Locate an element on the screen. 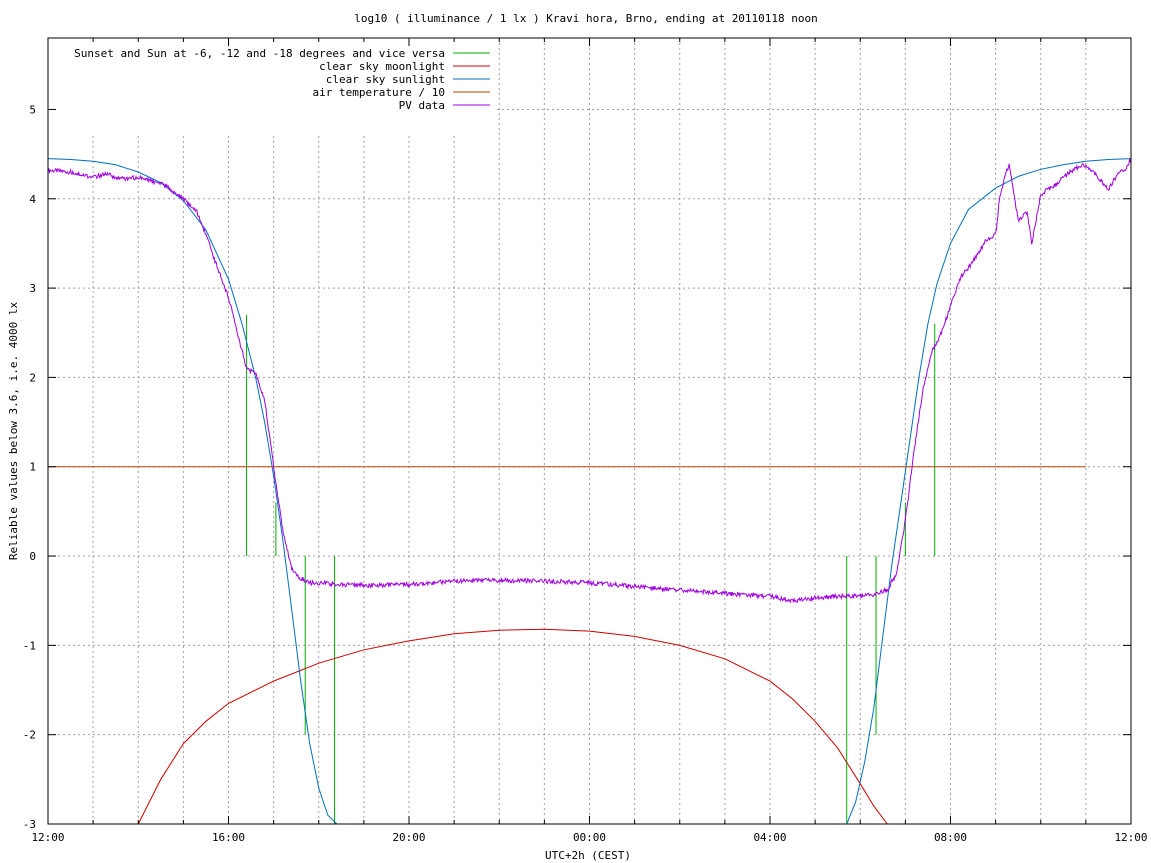 The height and width of the screenshot is (863, 1151). y-axis-label: Reliable values below 3.6, i.e. 4000 lx is located at coordinates (13, 430).